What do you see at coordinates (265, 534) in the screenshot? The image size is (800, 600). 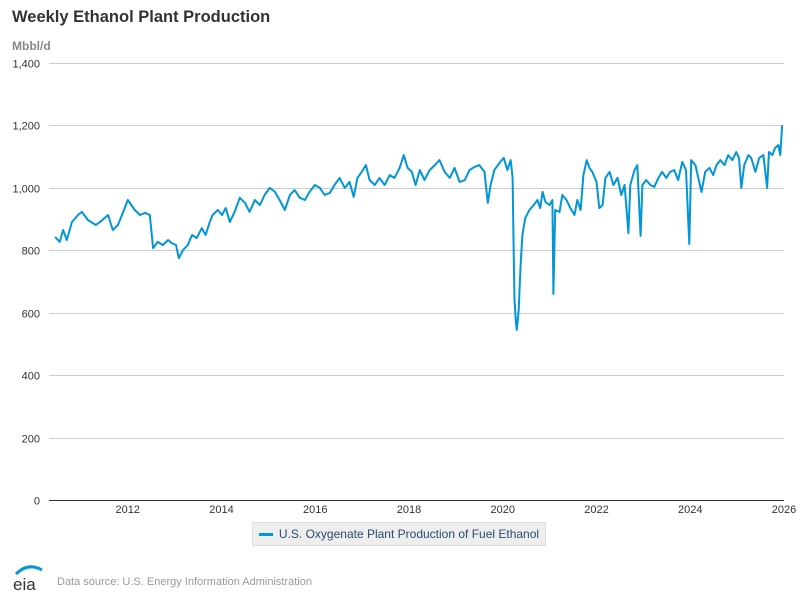 I see `legend-swatch` at bounding box center [265, 534].